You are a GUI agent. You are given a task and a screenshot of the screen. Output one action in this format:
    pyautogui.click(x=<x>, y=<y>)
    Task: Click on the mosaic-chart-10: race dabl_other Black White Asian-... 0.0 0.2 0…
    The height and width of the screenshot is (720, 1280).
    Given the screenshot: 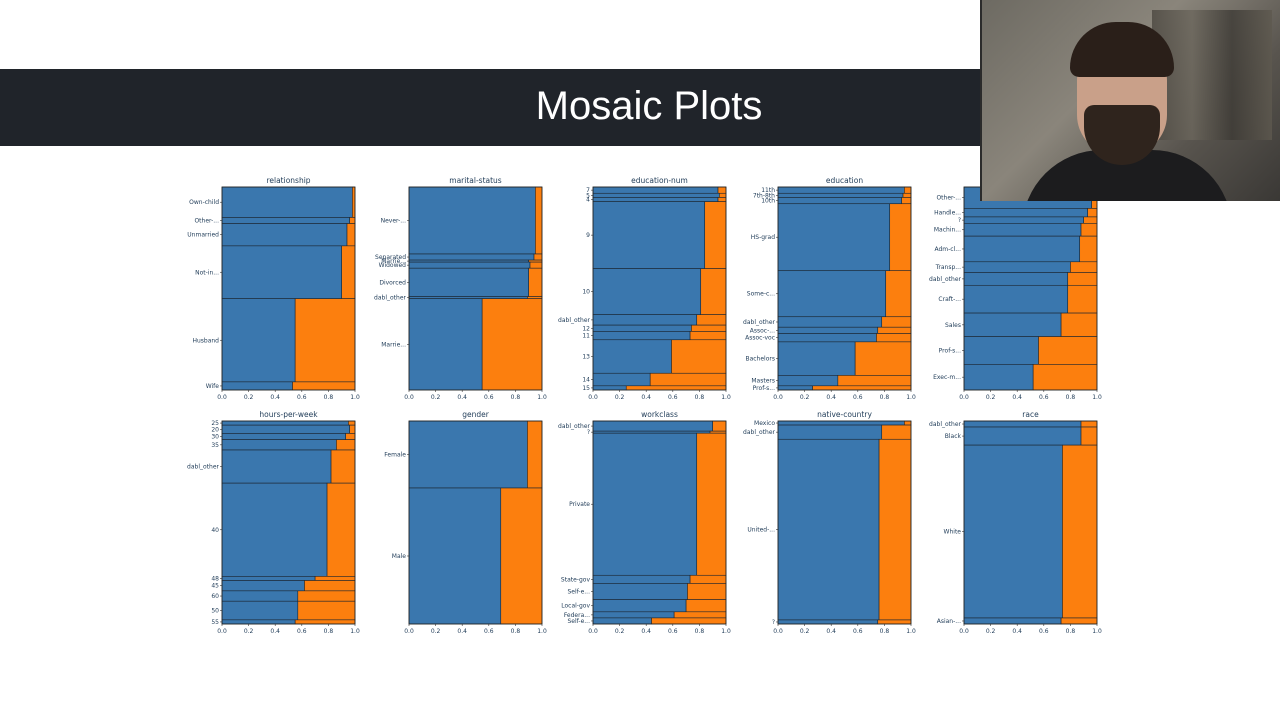 What is the action you would take?
    pyautogui.click(x=1015, y=522)
    